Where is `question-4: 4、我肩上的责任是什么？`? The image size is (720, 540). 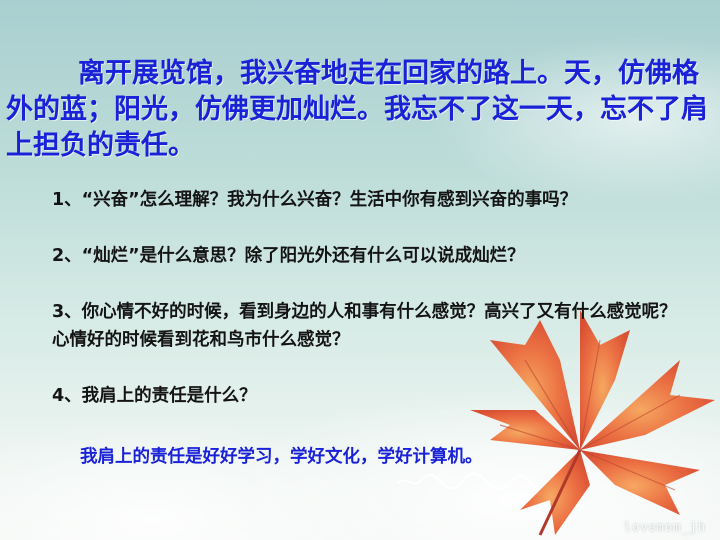
question-4: 4、我肩上的责任是什么？ is located at coordinates (154, 396).